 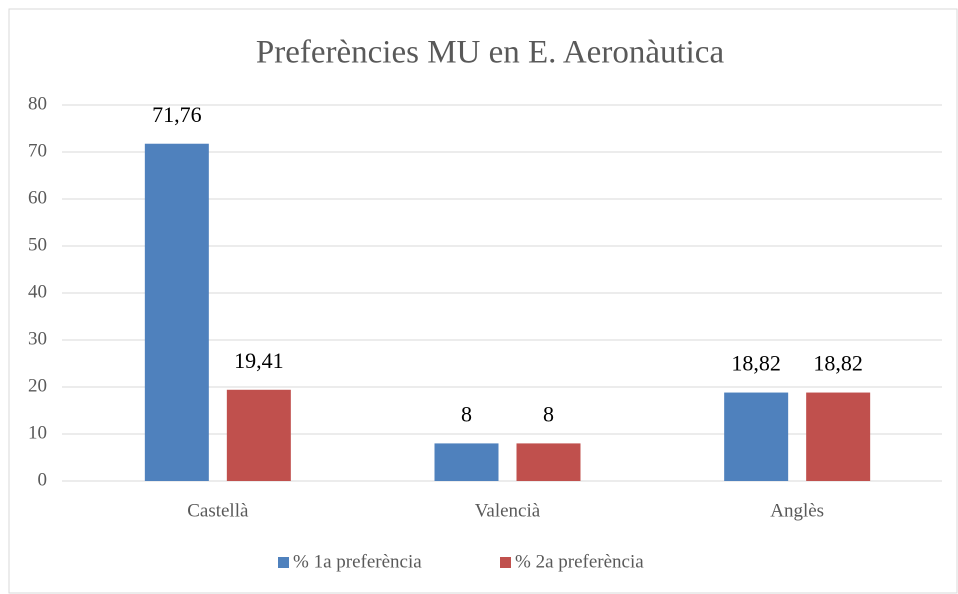 I want to click on y-tick-label: 60, so click(x=37, y=197).